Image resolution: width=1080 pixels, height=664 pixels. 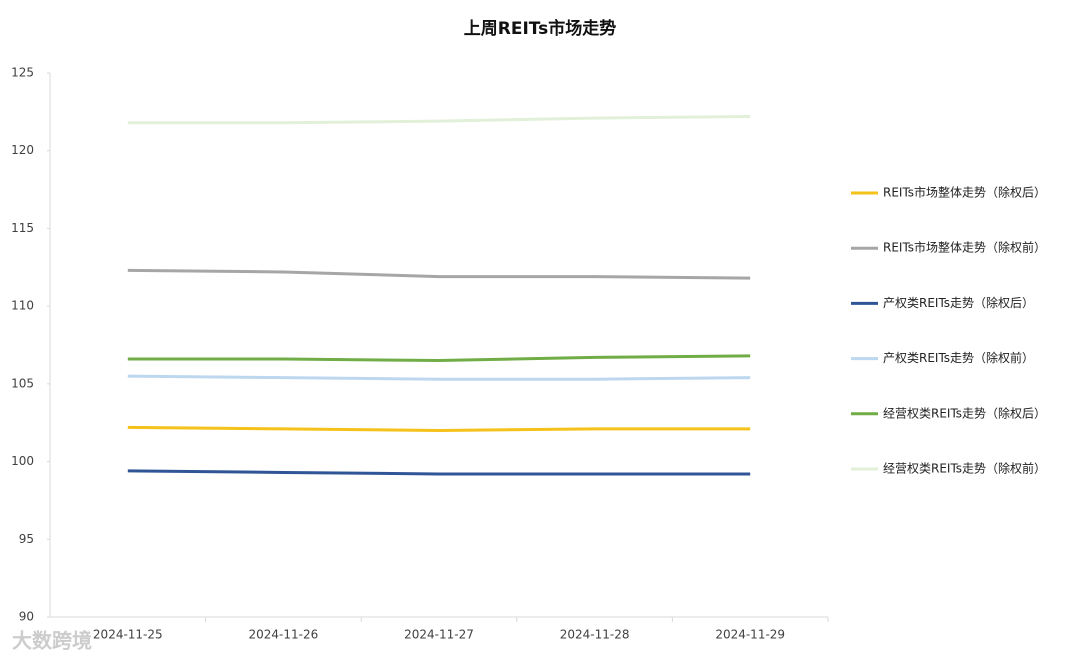 I want to click on x-tick-label: 2024-11-26, so click(x=284, y=635).